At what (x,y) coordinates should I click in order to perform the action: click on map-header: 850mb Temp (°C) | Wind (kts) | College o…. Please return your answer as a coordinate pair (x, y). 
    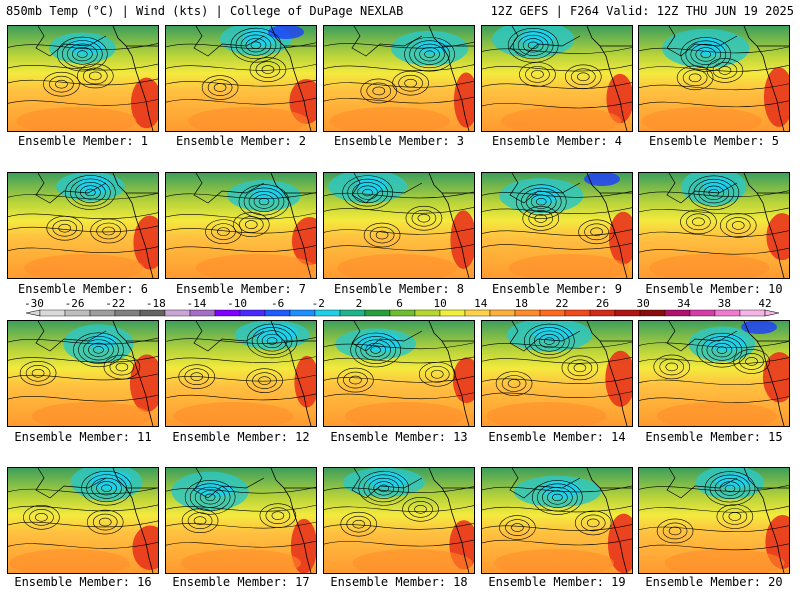
    Looking at the image, I should click on (400, 11).